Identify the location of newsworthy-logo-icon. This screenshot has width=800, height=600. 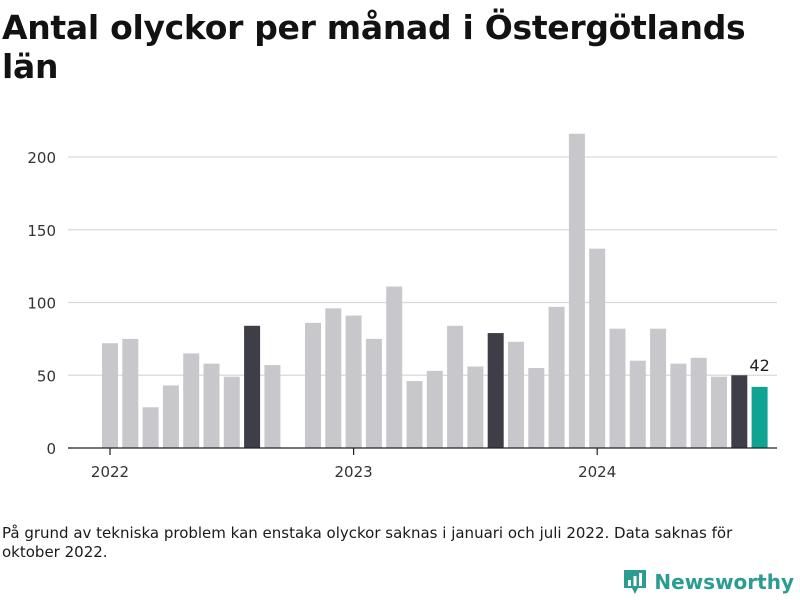
(635, 582).